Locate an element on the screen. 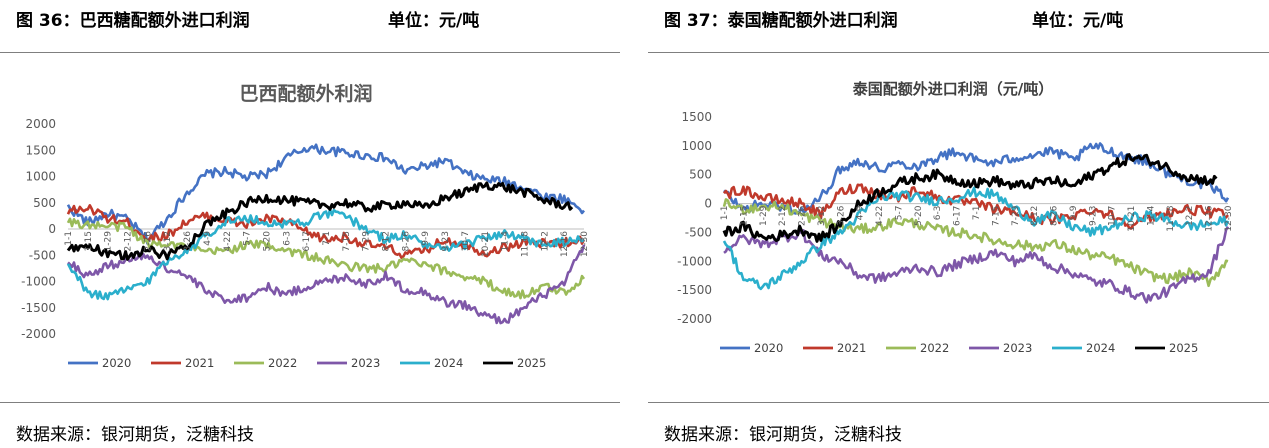 Image resolution: width=1269 pixels, height=448 pixels. figure-header: 图 36：巴西糖配额外进口利润 单位：元/吨 is located at coordinates (247, 18).